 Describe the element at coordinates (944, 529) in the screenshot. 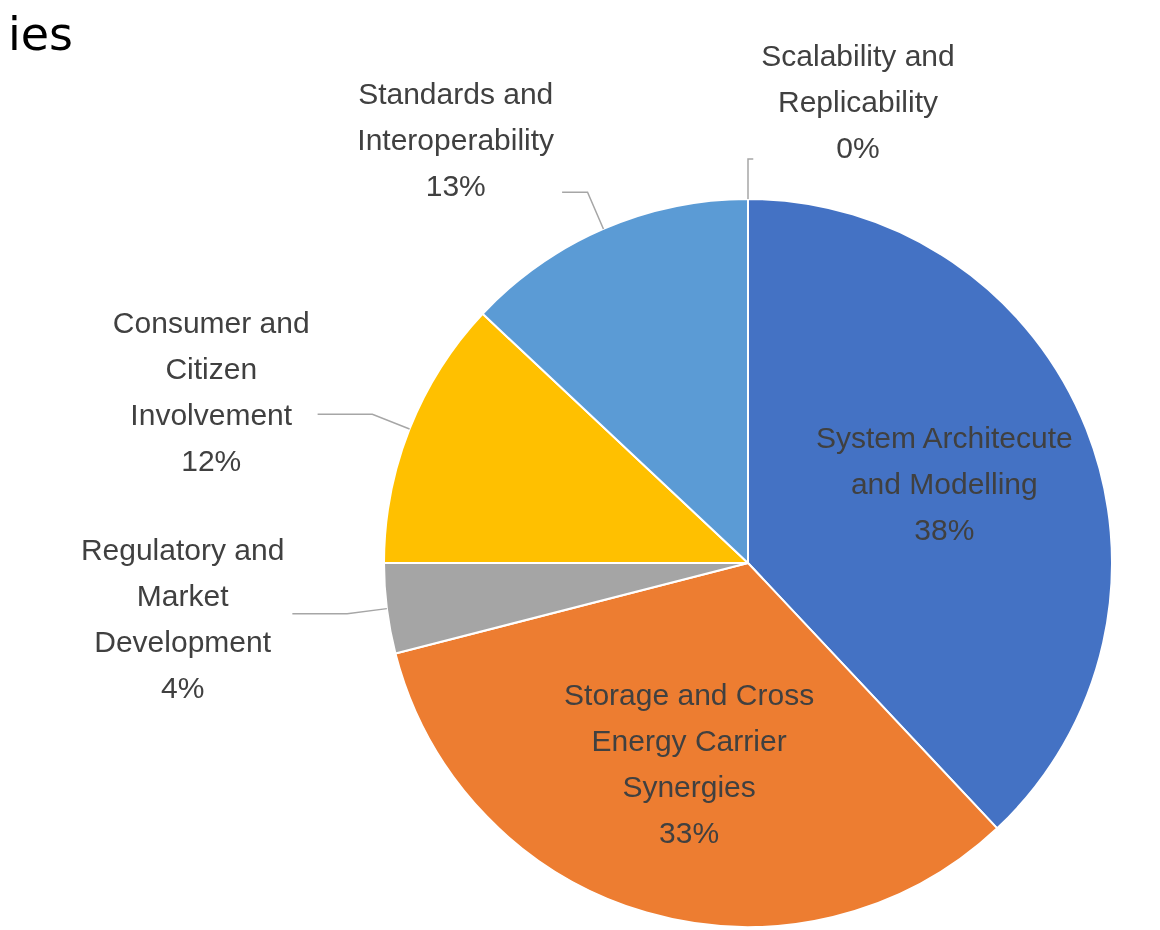

I see `data-label: 38%` at that location.